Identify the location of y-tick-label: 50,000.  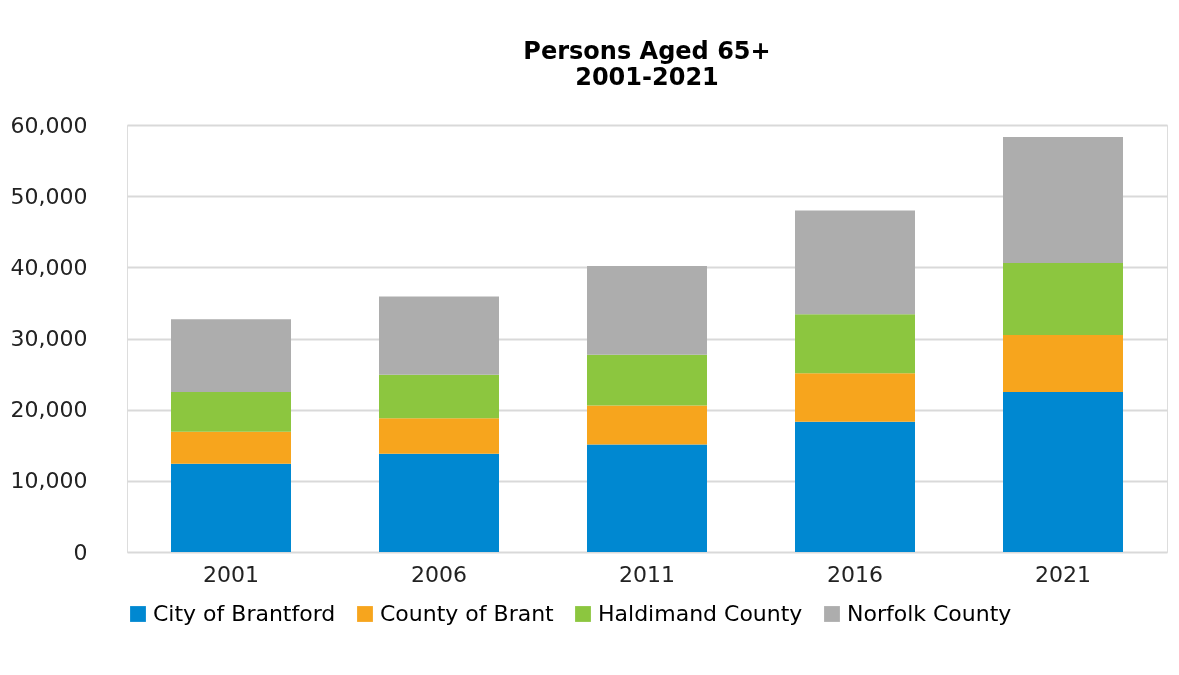
(49, 196).